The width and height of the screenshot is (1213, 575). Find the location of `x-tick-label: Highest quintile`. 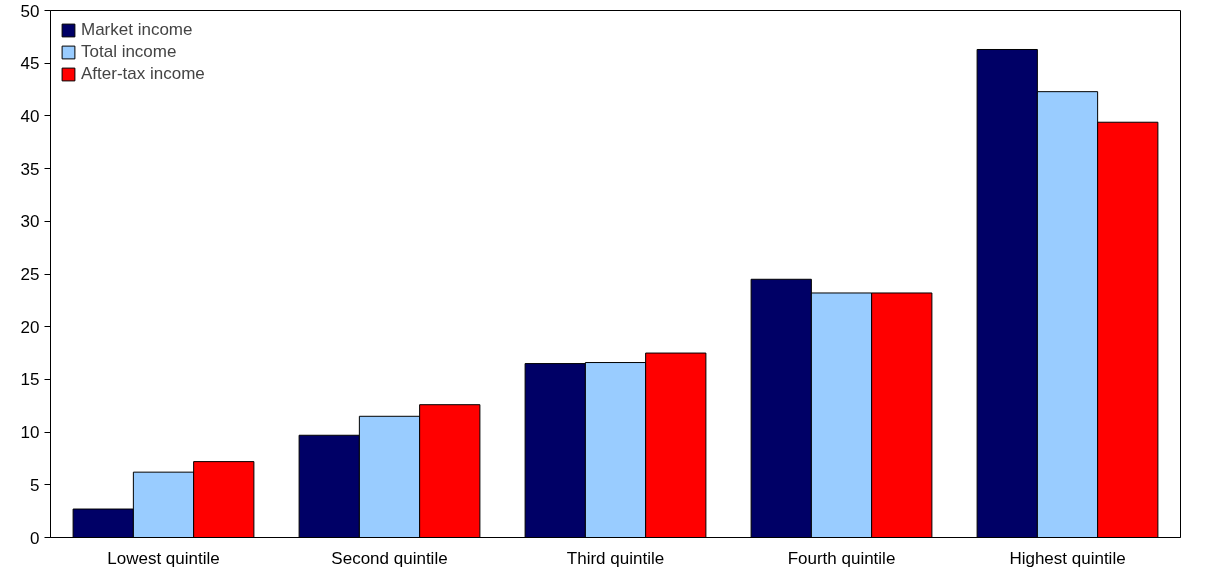

x-tick-label: Highest quintile is located at coordinates (1067, 558).